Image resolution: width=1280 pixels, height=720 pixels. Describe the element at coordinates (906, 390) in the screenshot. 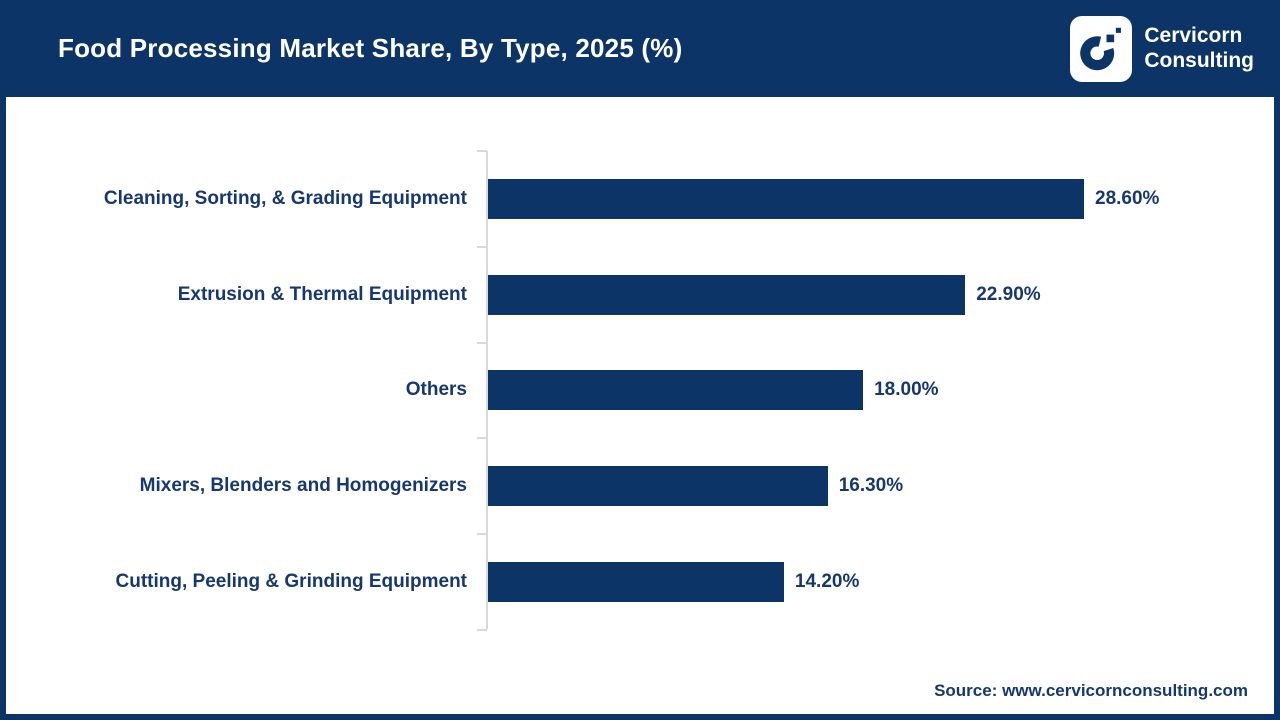

I see `value-label: 18.00%` at that location.